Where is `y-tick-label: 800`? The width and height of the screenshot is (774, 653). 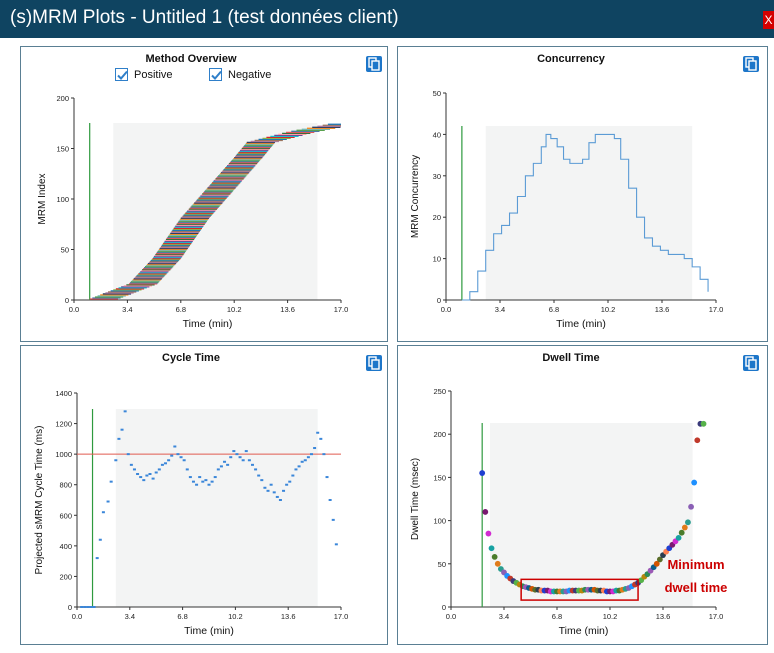
y-tick-label: 800 is located at coordinates (65, 485).